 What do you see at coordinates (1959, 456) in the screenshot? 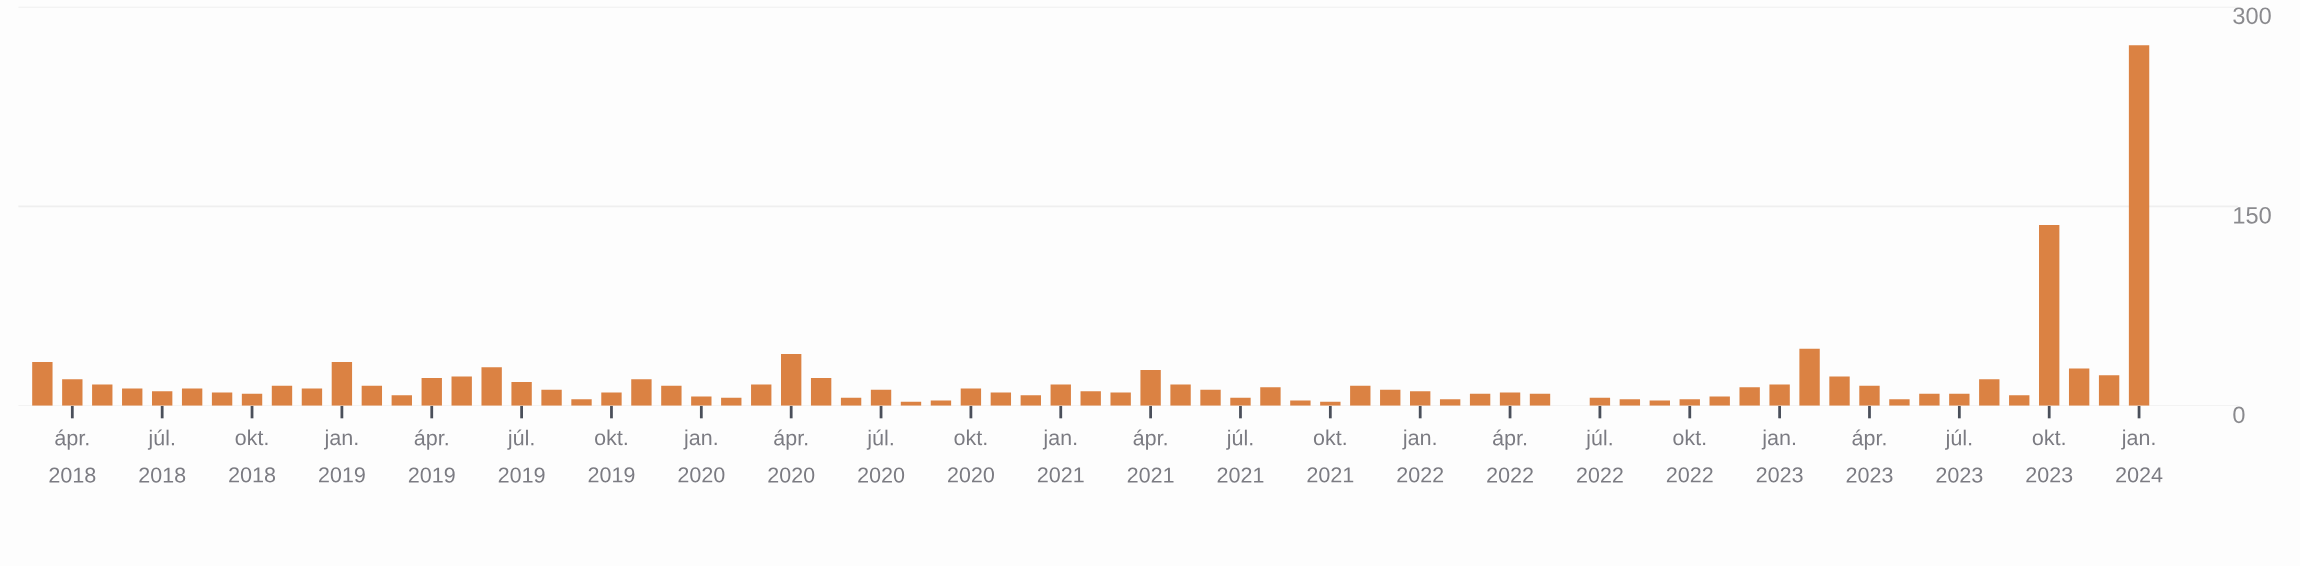
I see `x-tick-label: júl. 2023` at bounding box center [1959, 456].